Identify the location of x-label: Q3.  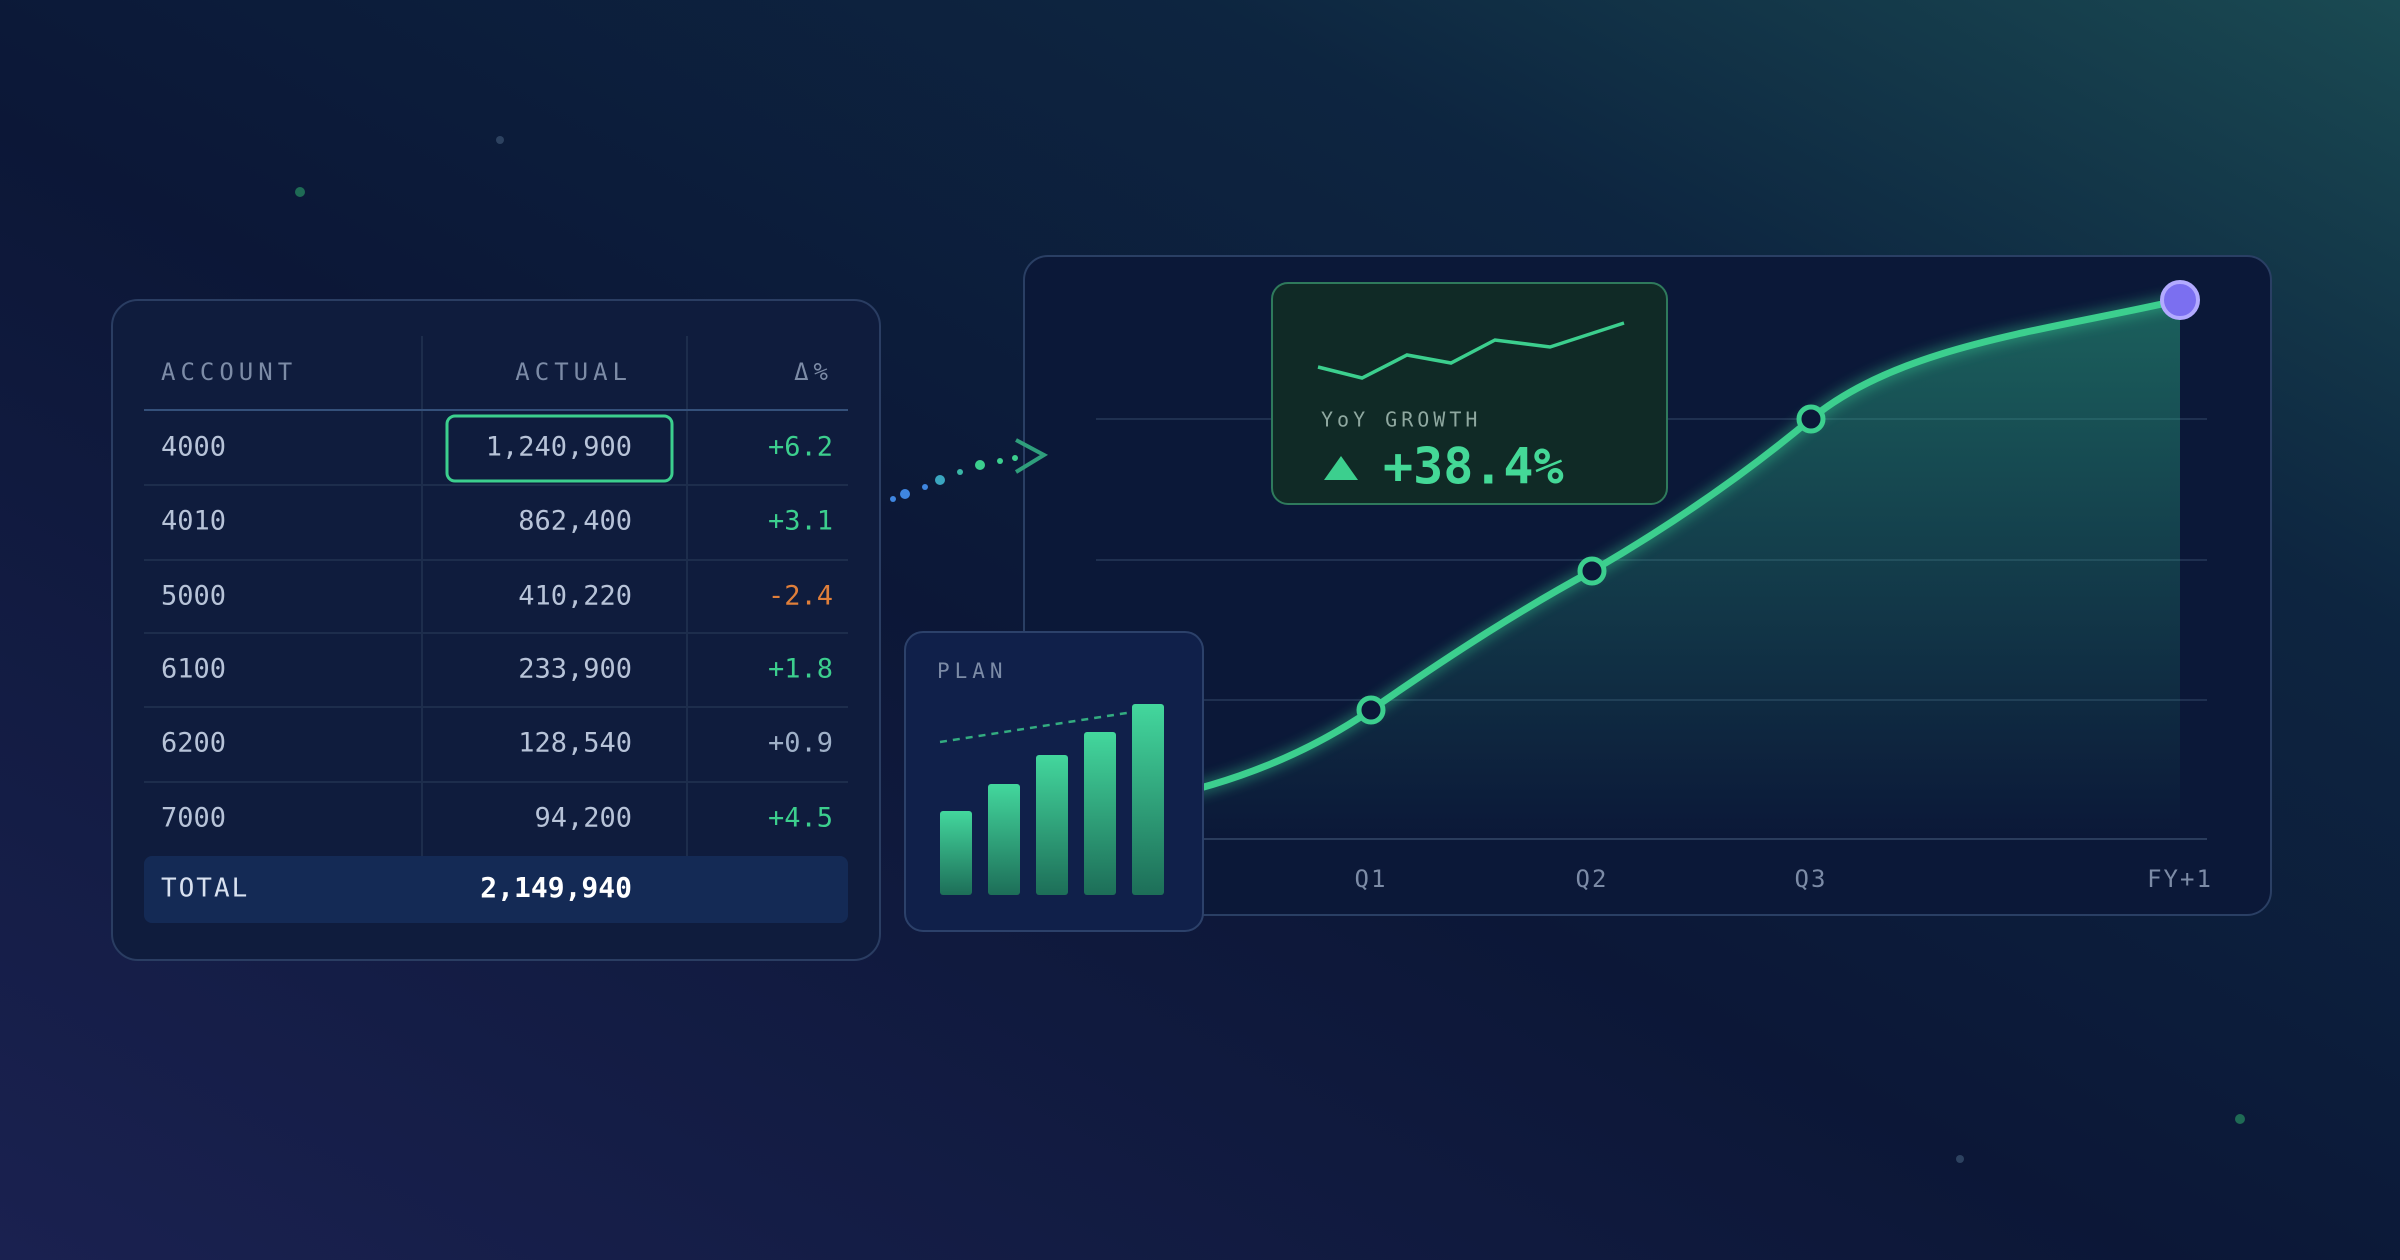
(1811, 879).